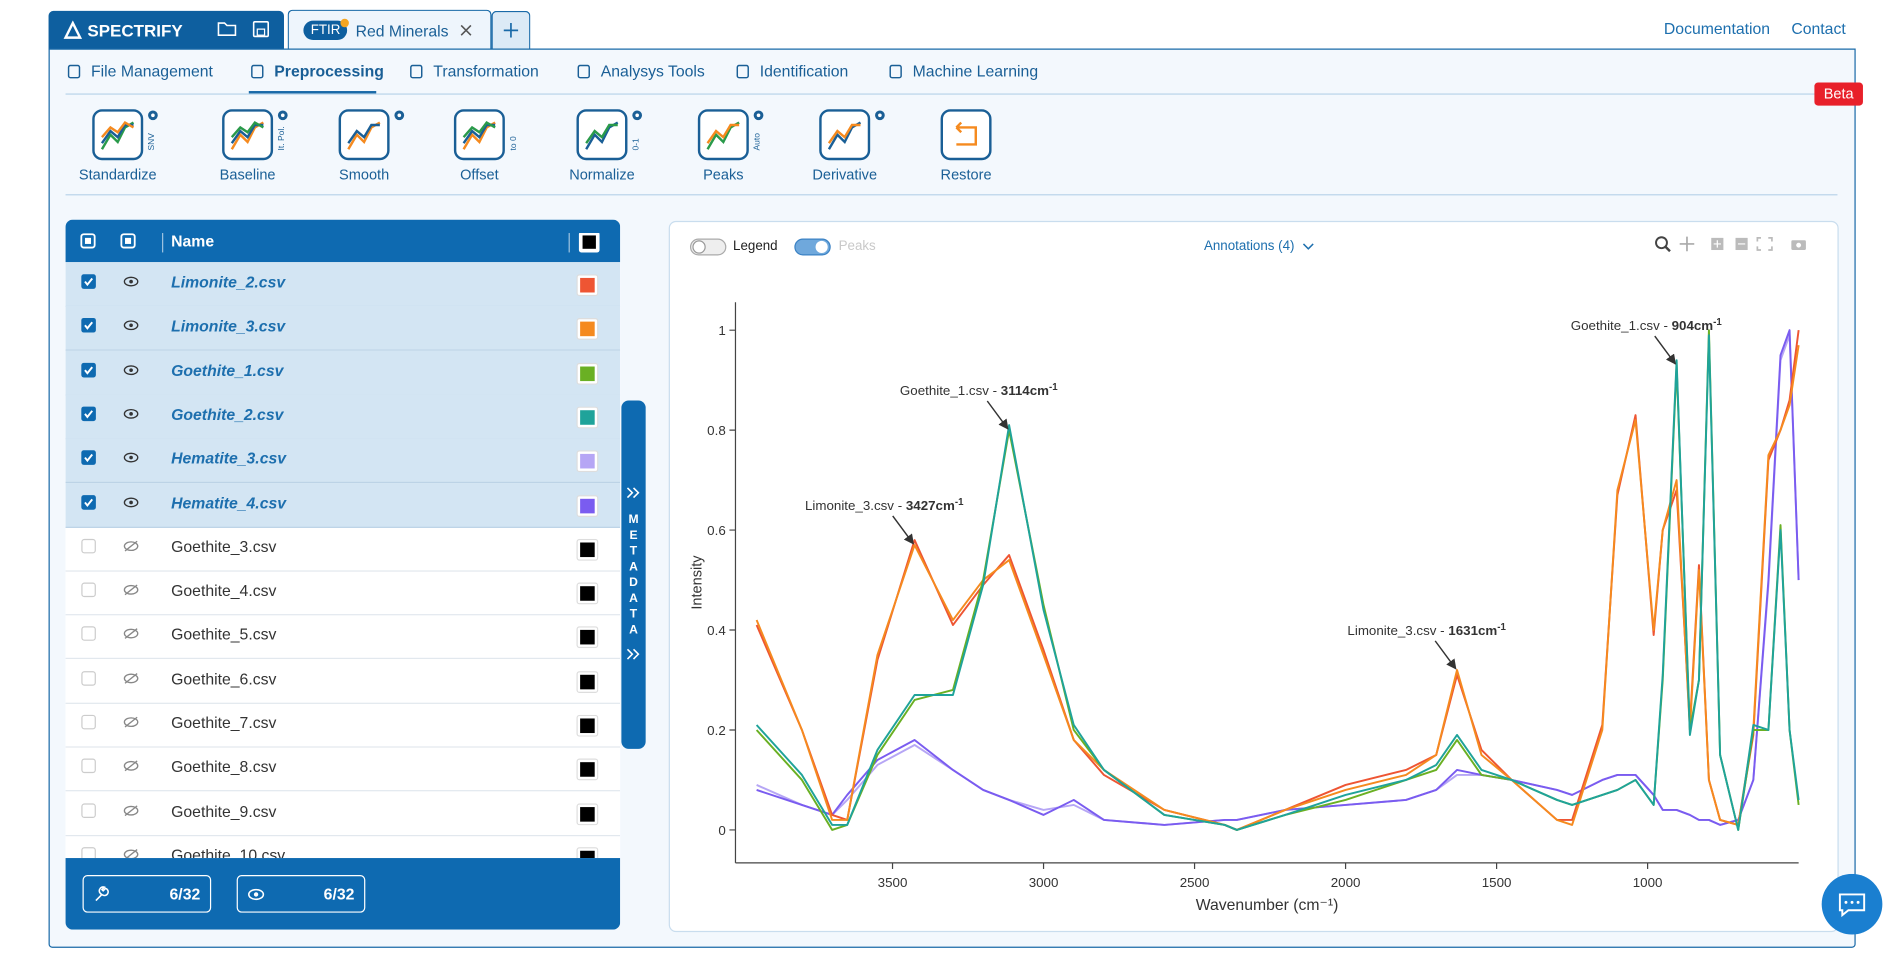 The height and width of the screenshot is (955, 1903). I want to click on plus-icon, so click(511, 30).